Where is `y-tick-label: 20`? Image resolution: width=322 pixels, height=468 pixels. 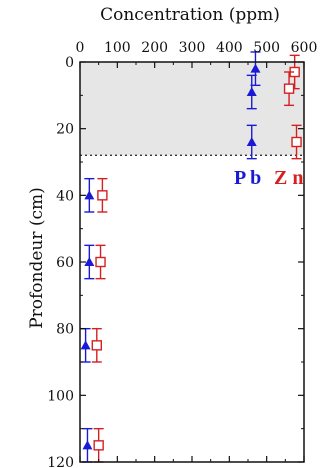
y-tick-label: 20 is located at coordinates (65, 130).